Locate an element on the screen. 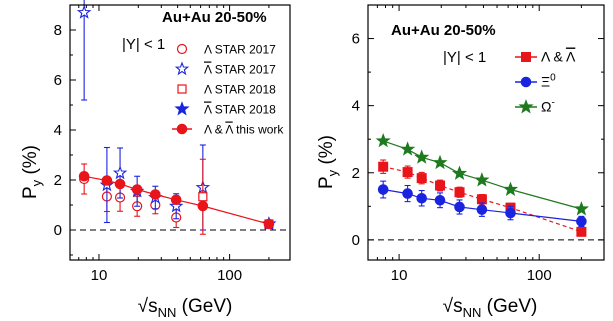 The height and width of the screenshot is (321, 613). p2-ytick-label-4: 4 is located at coordinates (356, 106).